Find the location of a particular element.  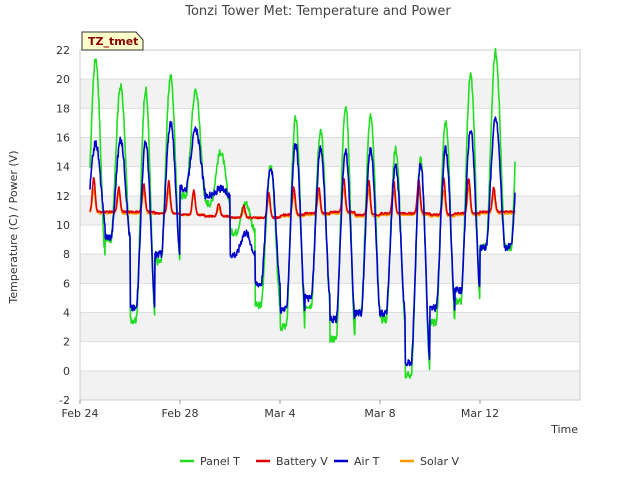

y-tick-label: 10 is located at coordinates (63, 225).